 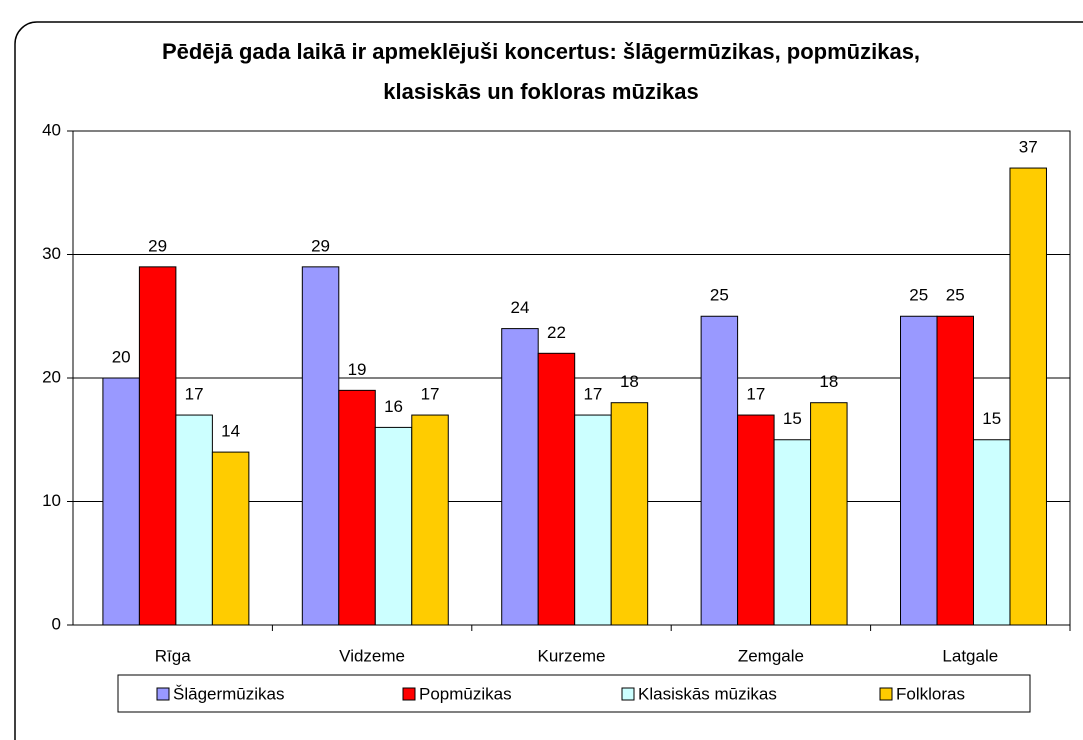 I want to click on y-tick-label: 0, so click(x=56, y=623).